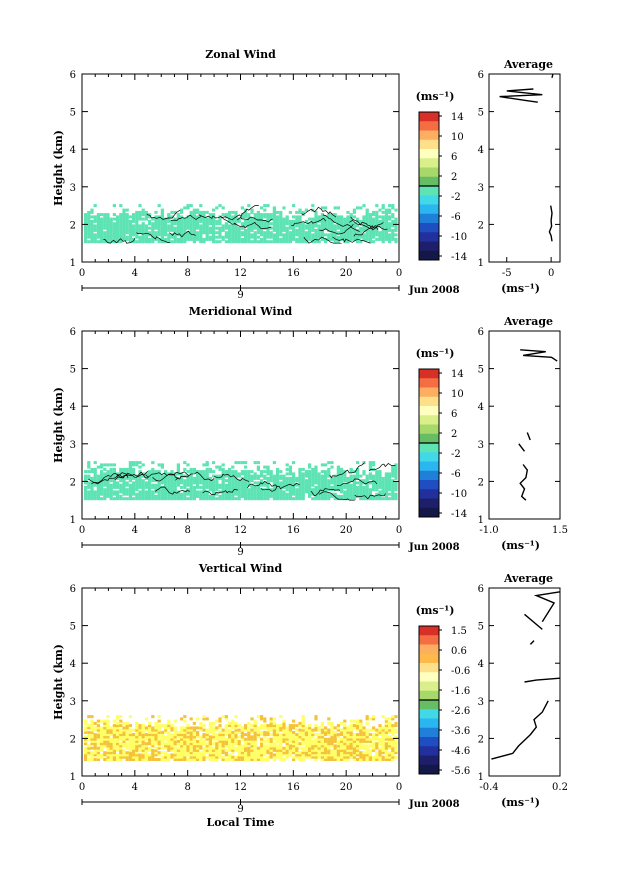  Describe the element at coordinates (457, 117) in the screenshot. I see `colorbar-tick-label: 14` at that location.